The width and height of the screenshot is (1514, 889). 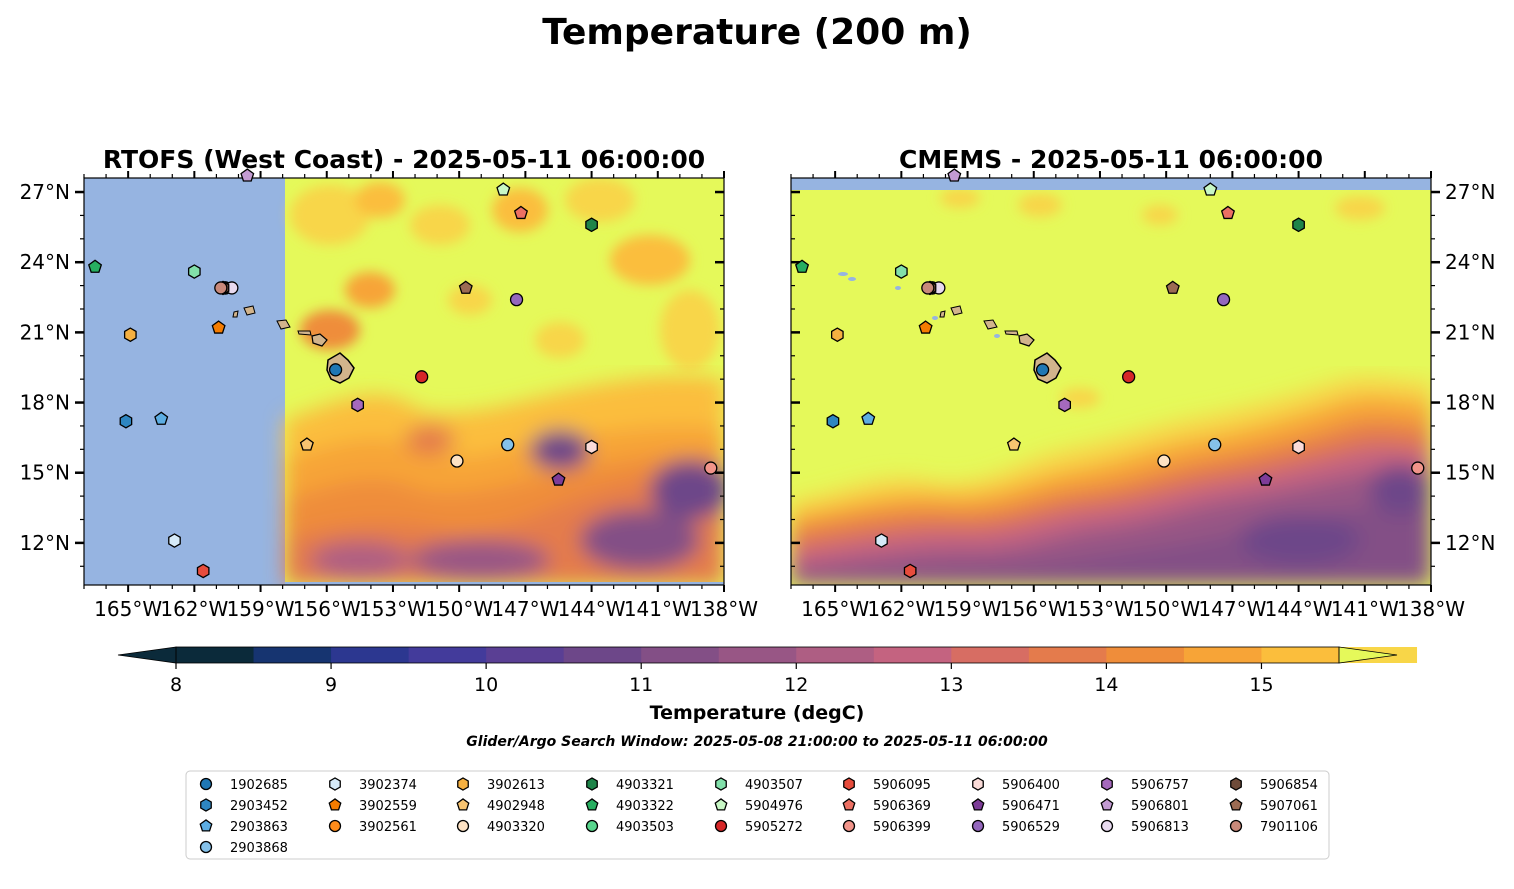 I want to click on island-kauai-left, so click(x=249, y=310).